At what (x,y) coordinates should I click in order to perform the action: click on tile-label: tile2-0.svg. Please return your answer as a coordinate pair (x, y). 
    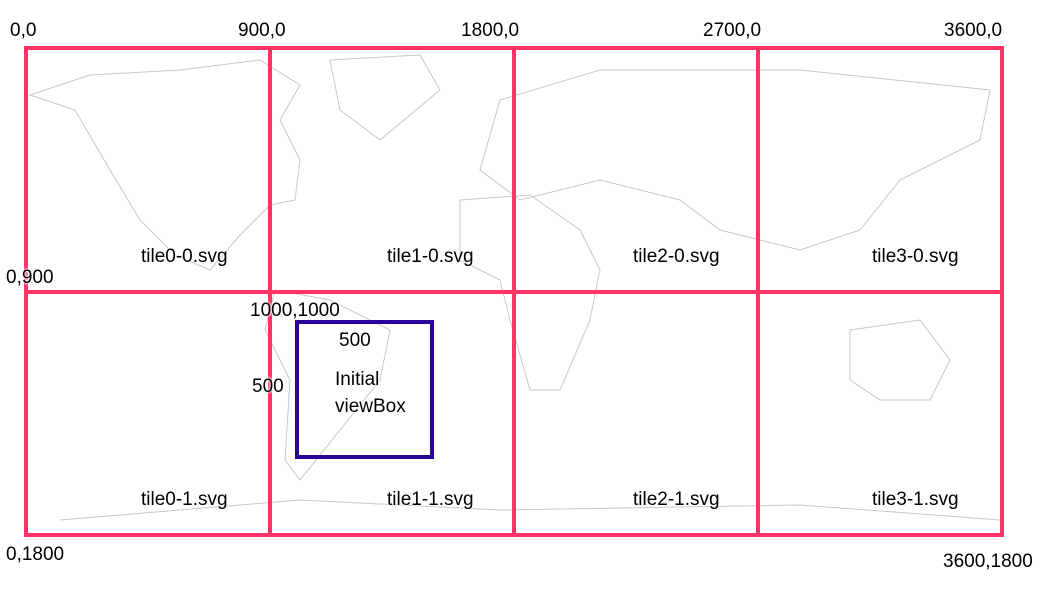
    Looking at the image, I should click on (676, 256).